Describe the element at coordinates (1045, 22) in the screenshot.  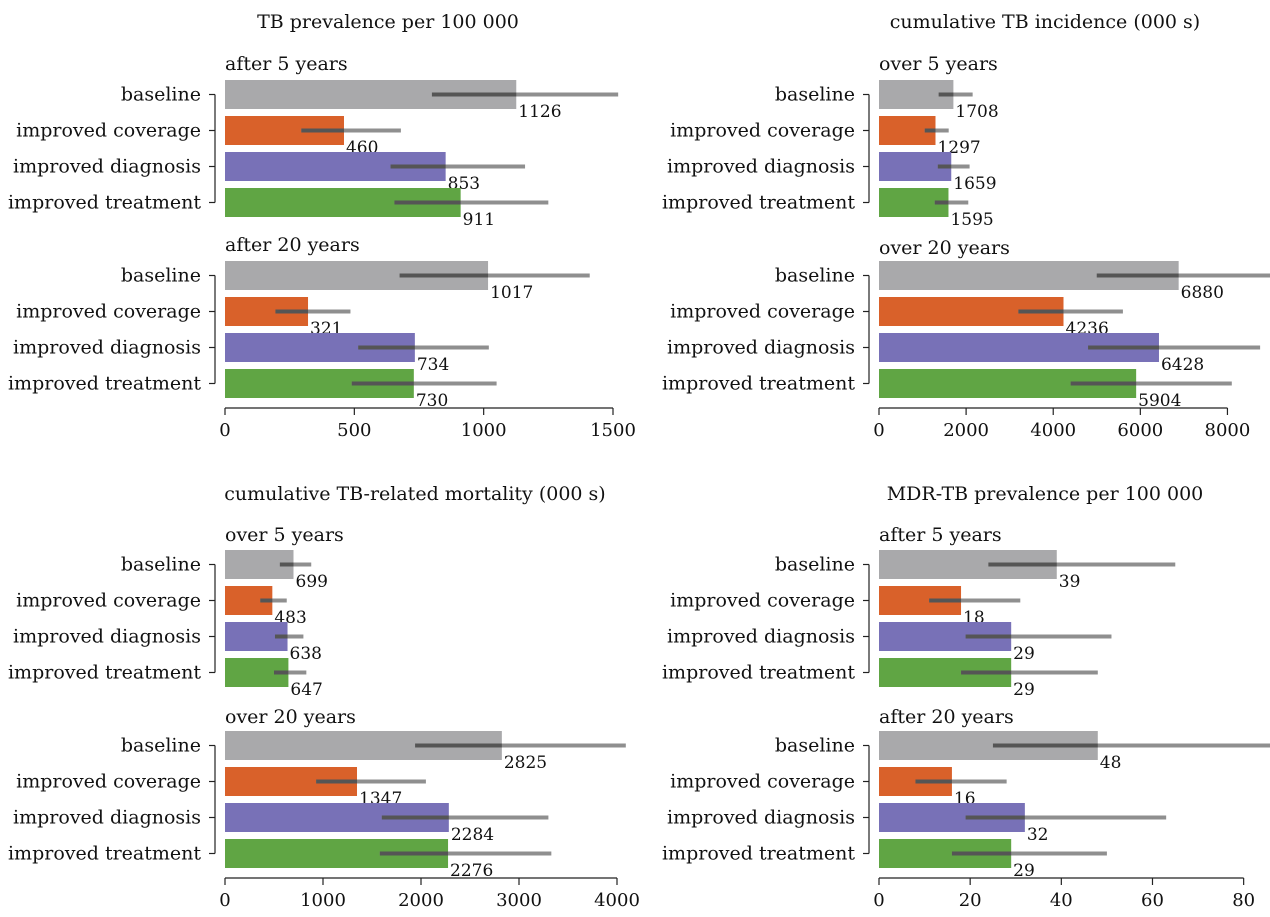
I see `chart-2-title: cumulative TB incidence (000 s)` at that location.